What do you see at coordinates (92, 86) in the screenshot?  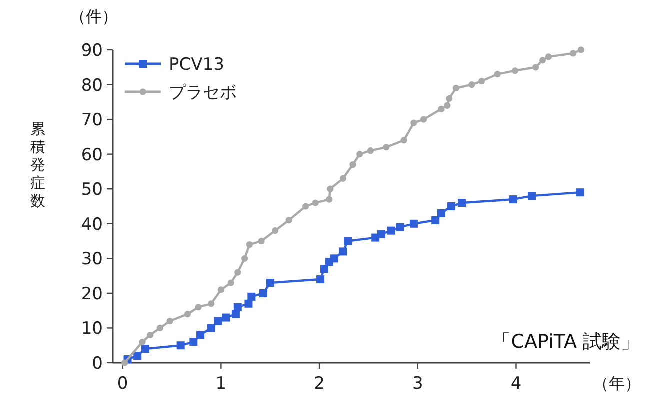 I see `y-tick-label: 80` at bounding box center [92, 86].